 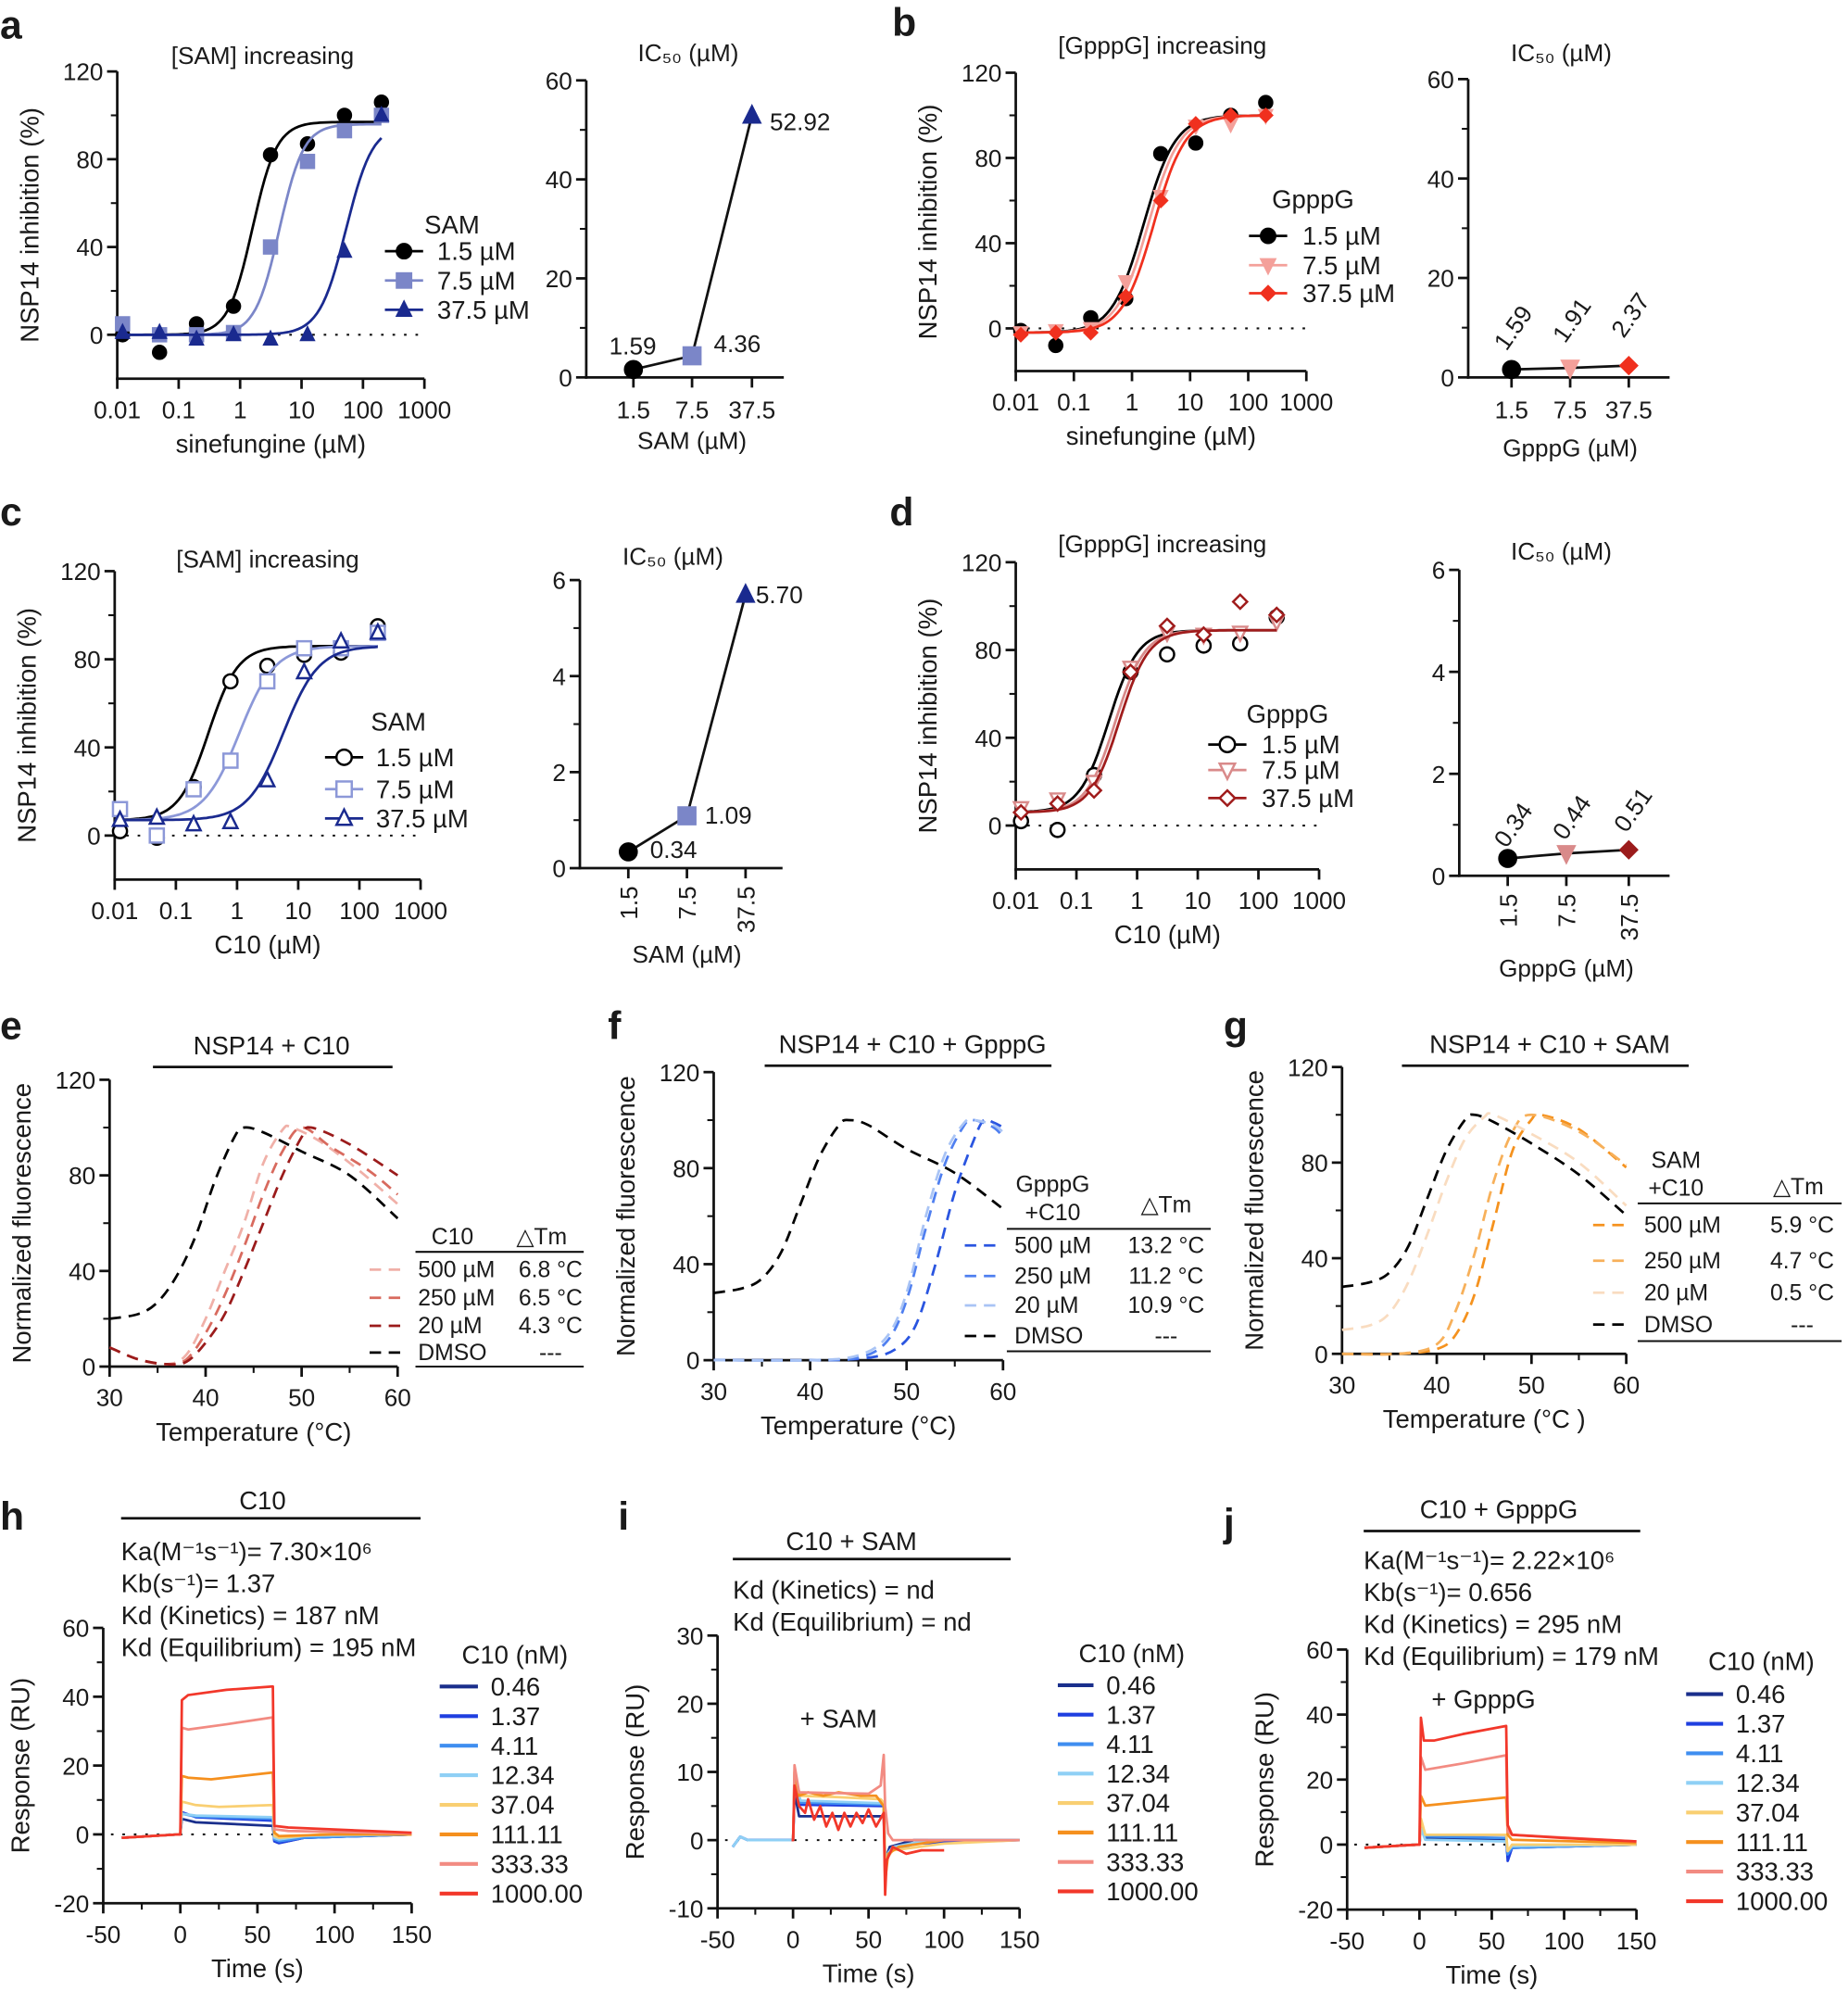 I want to click on y-tick-label: 6, so click(x=559, y=581).